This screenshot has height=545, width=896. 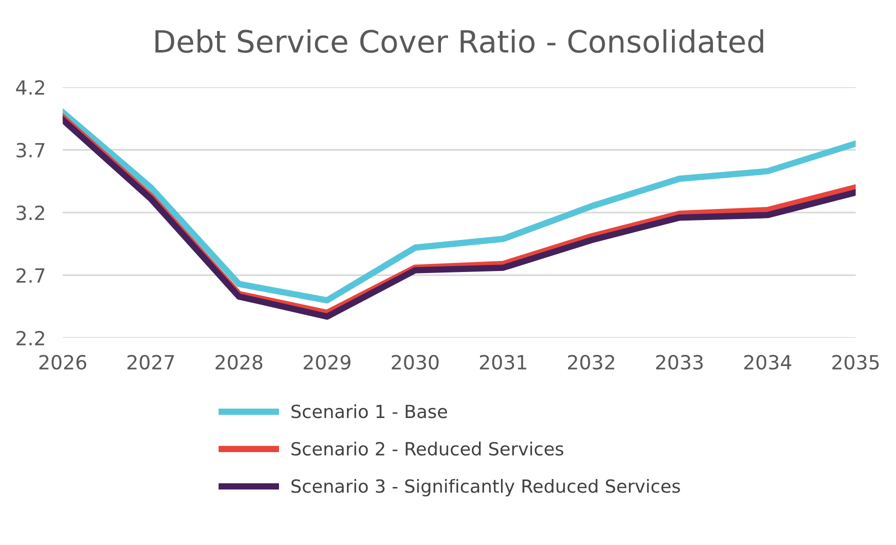 I want to click on y-tick-label: 2.7, so click(x=30, y=275).